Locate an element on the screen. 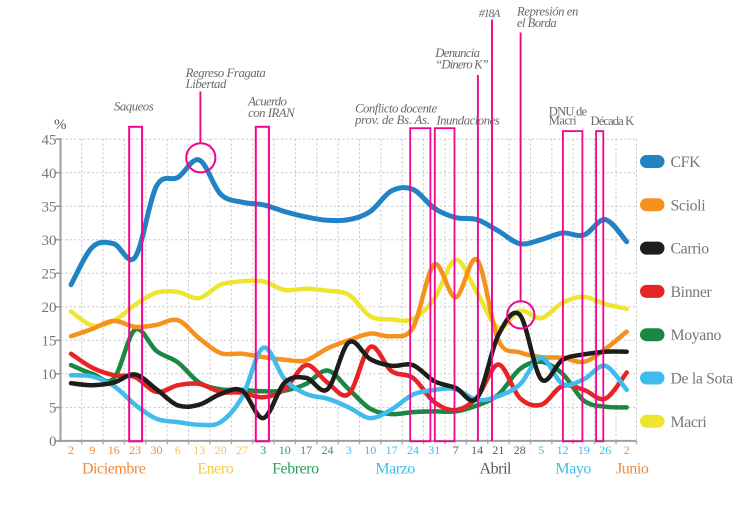  svg-text: Acuerdo is located at coordinates (267, 102).